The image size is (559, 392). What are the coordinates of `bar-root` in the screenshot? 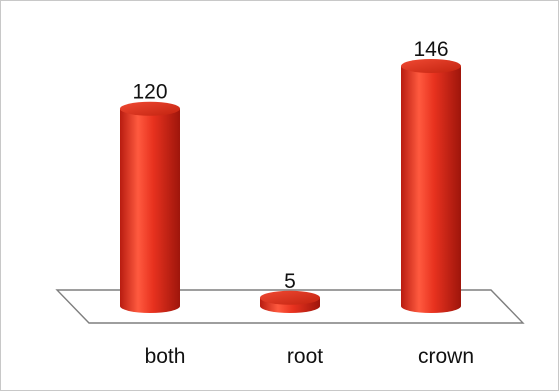 It's located at (290, 301).